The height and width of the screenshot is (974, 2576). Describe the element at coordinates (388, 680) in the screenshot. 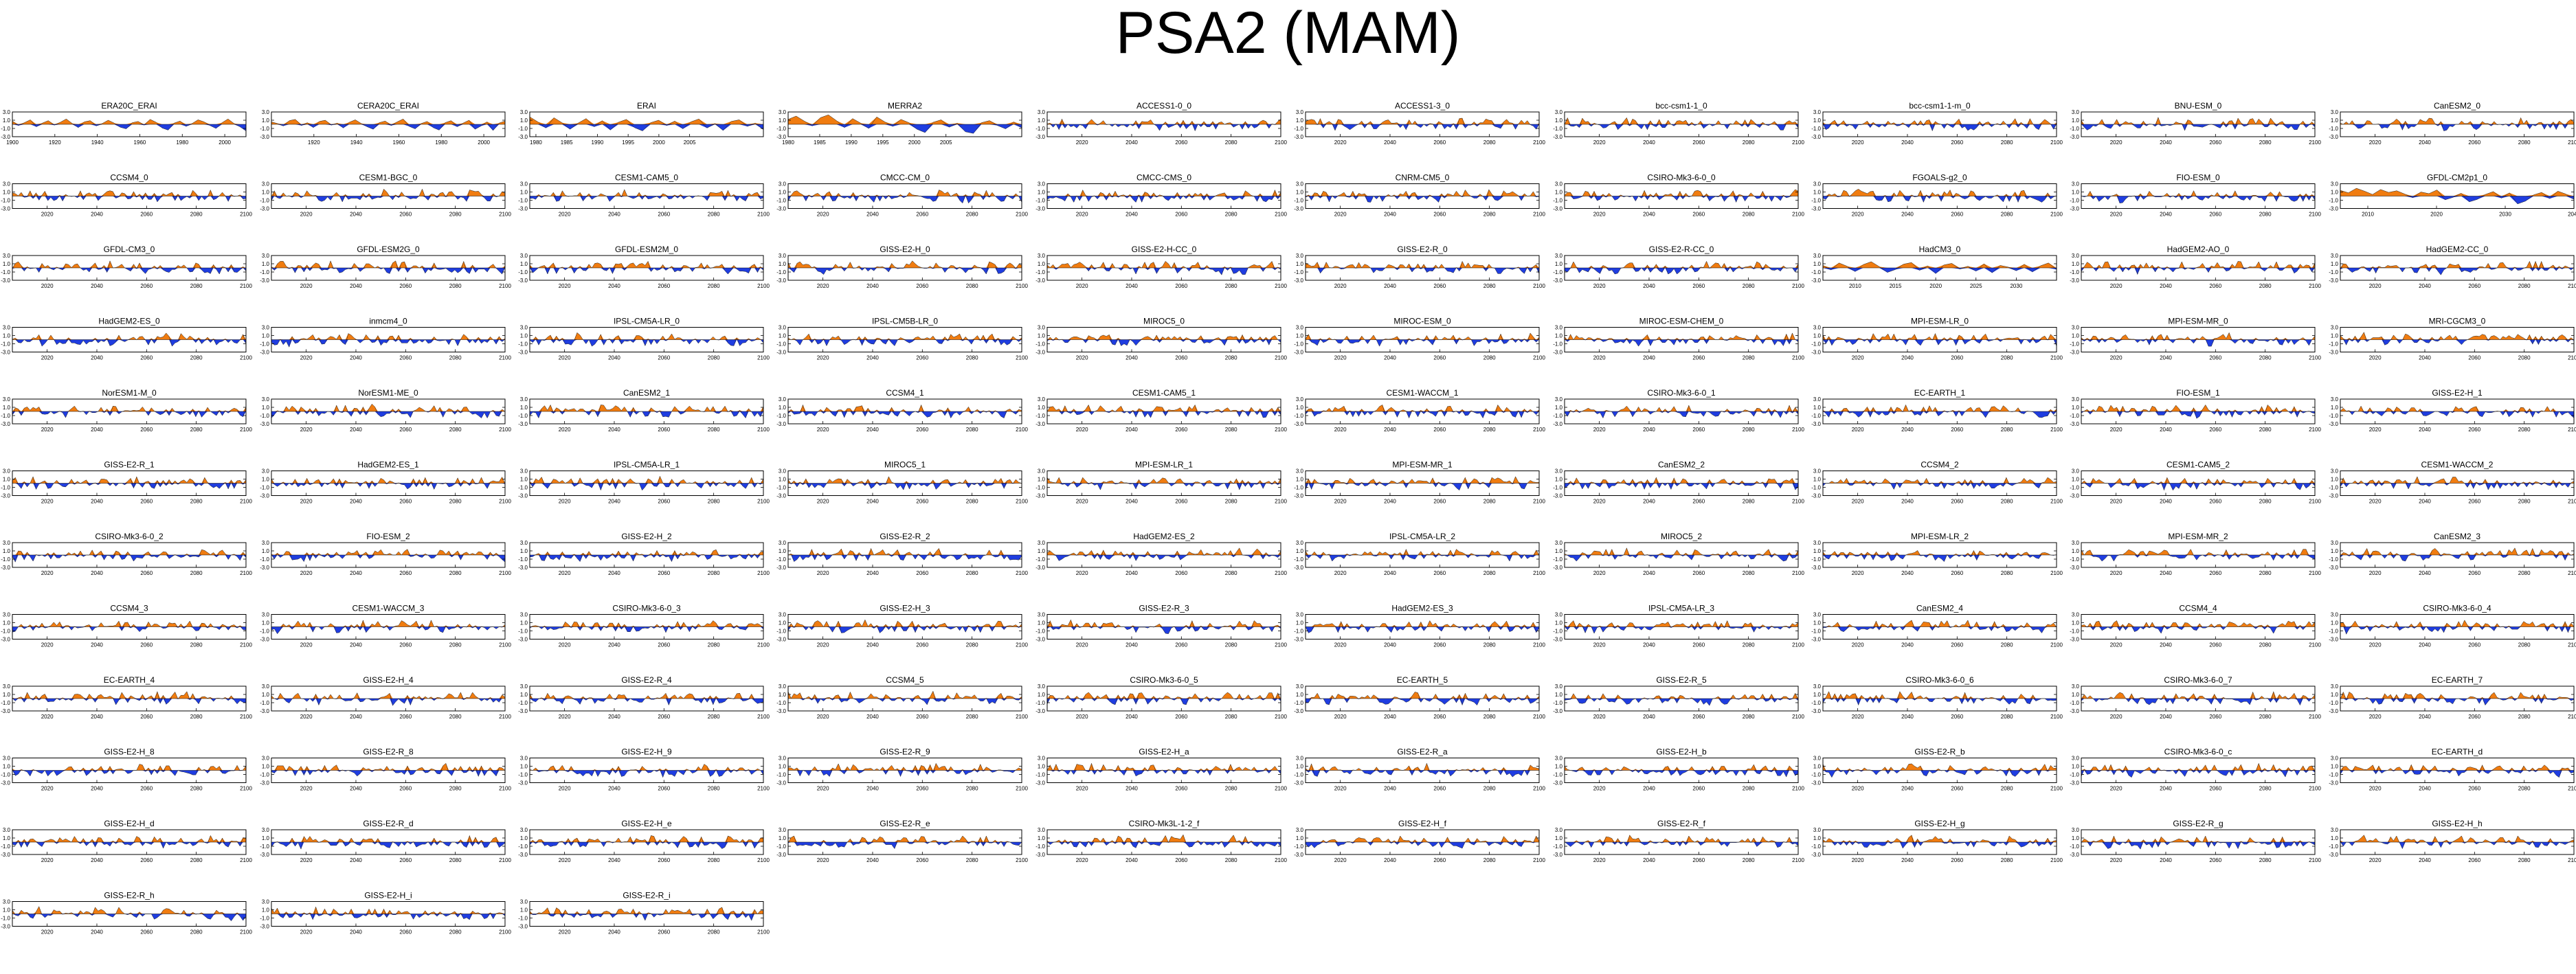

I see `panel-title: GISS-E2-H_4` at that location.